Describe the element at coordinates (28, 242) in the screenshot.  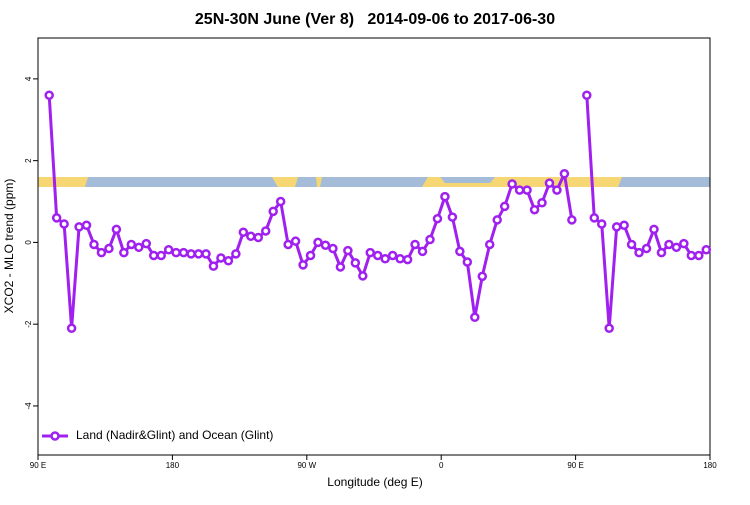
I see `y-tick-label: 0` at that location.